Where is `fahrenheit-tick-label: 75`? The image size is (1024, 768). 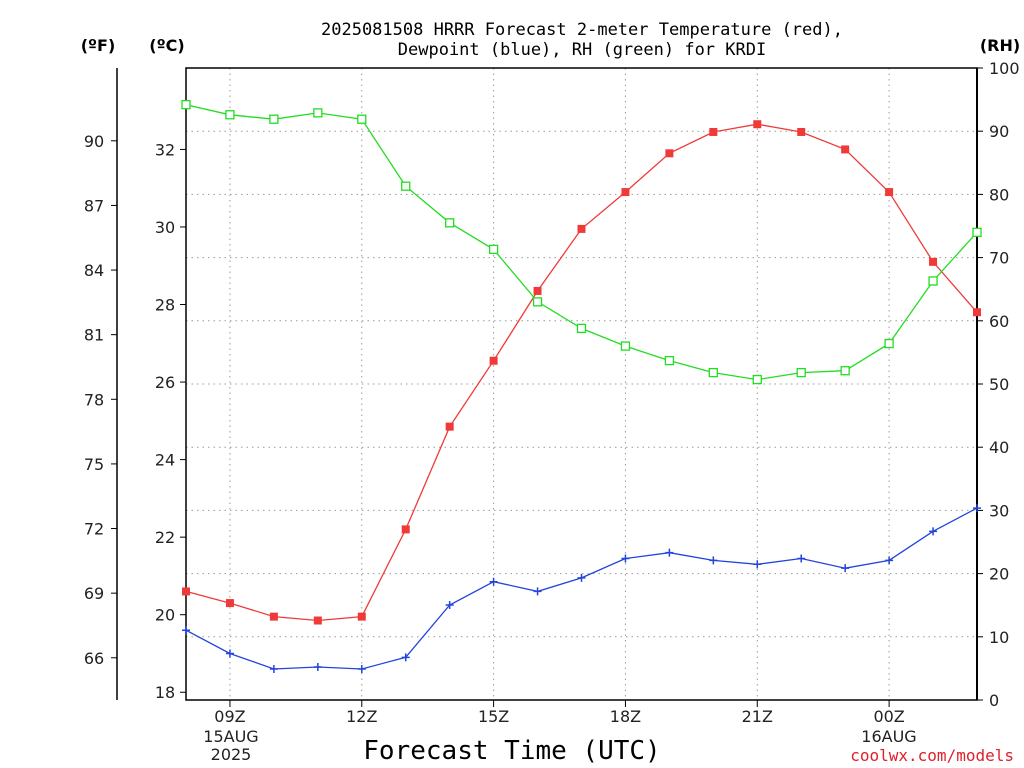 fahrenheit-tick-label: 75 is located at coordinates (94, 464).